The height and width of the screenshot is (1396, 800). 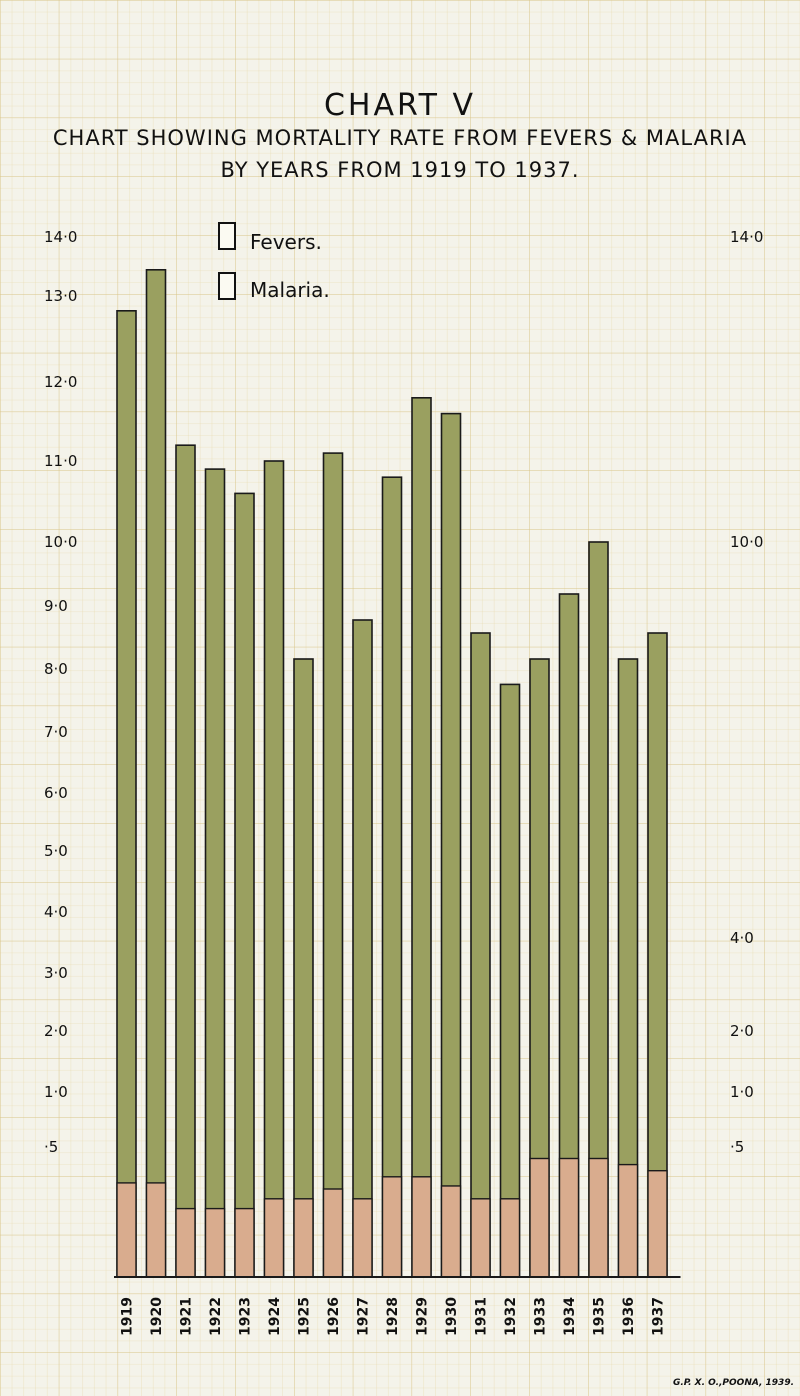 I want to click on bar-fevers-1930, so click(x=451, y=845).